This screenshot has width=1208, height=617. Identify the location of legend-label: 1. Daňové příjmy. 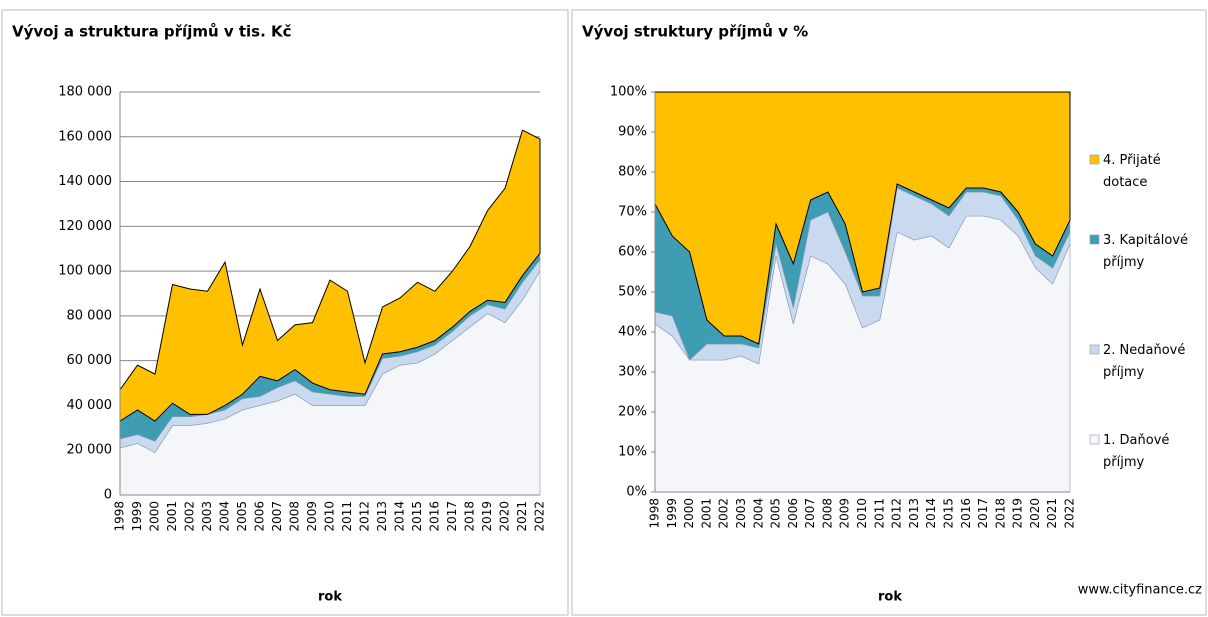
(1136, 451).